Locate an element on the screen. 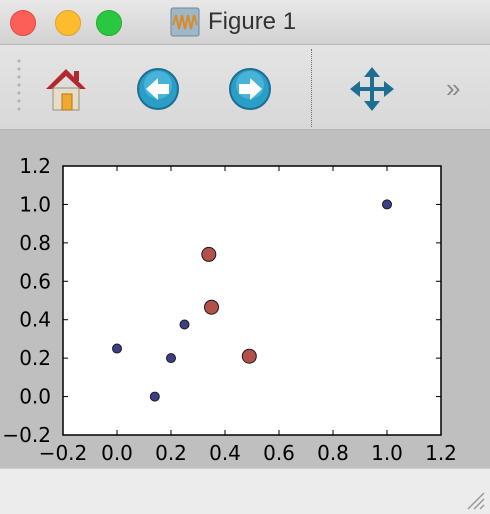  toolbar-overflow-button: » is located at coordinates (453, 88).